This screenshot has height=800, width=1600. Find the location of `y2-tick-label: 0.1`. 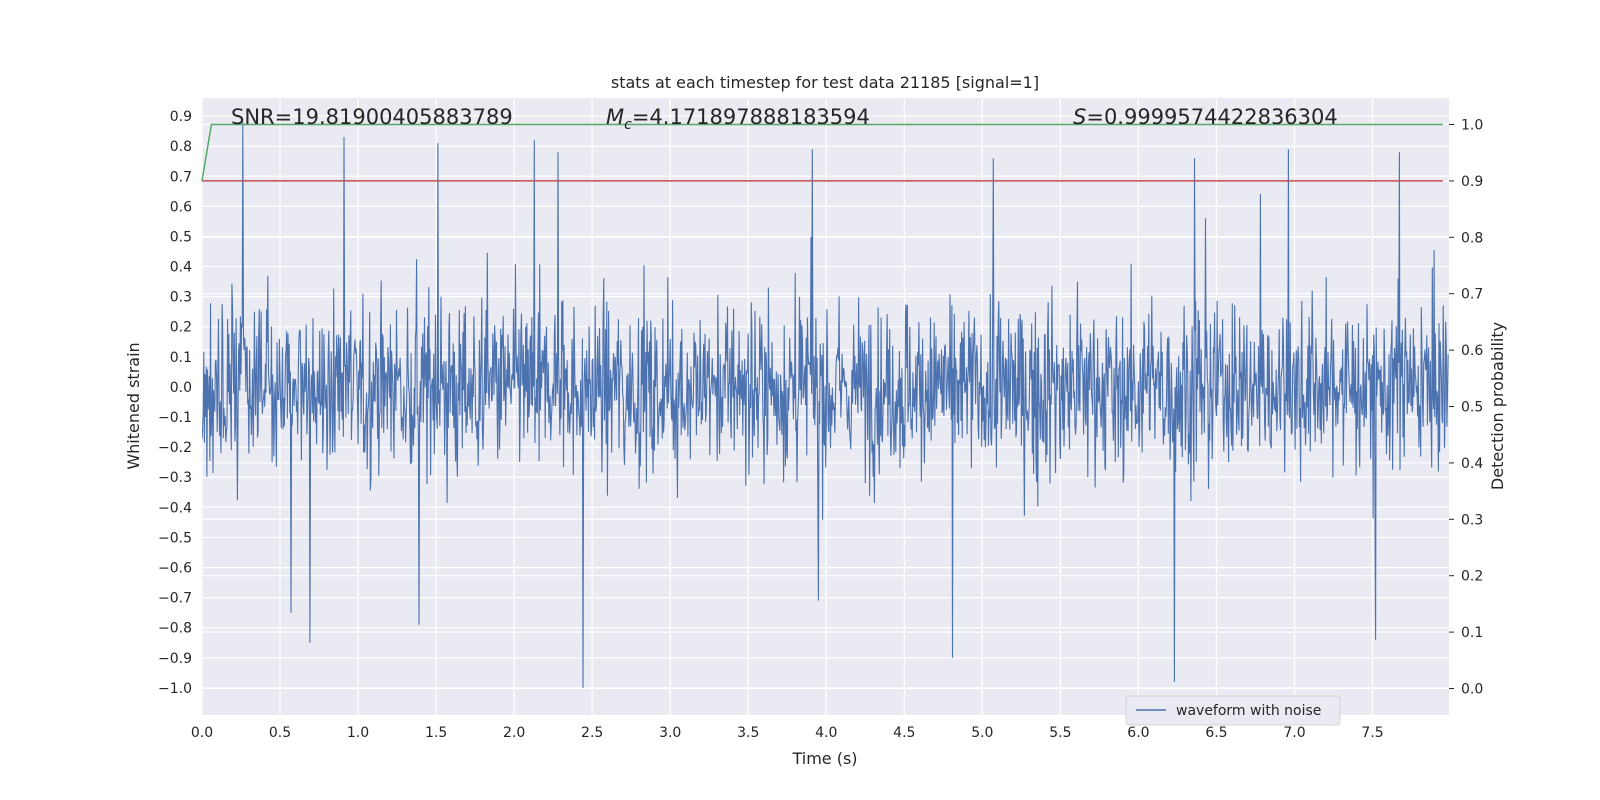

y2-tick-label: 0.1 is located at coordinates (1472, 633).